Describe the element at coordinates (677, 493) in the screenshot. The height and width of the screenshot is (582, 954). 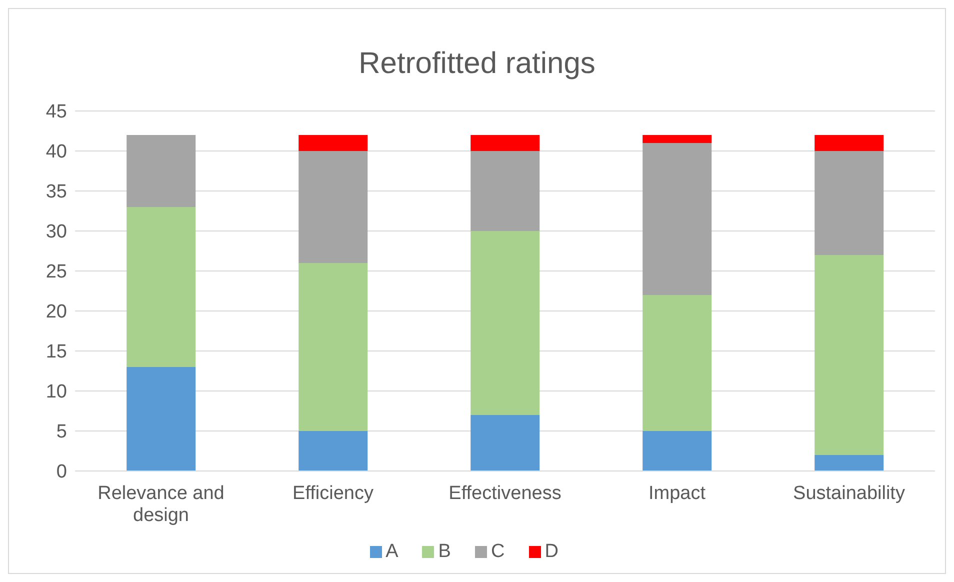
I see `x-tick-label: Impact` at that location.